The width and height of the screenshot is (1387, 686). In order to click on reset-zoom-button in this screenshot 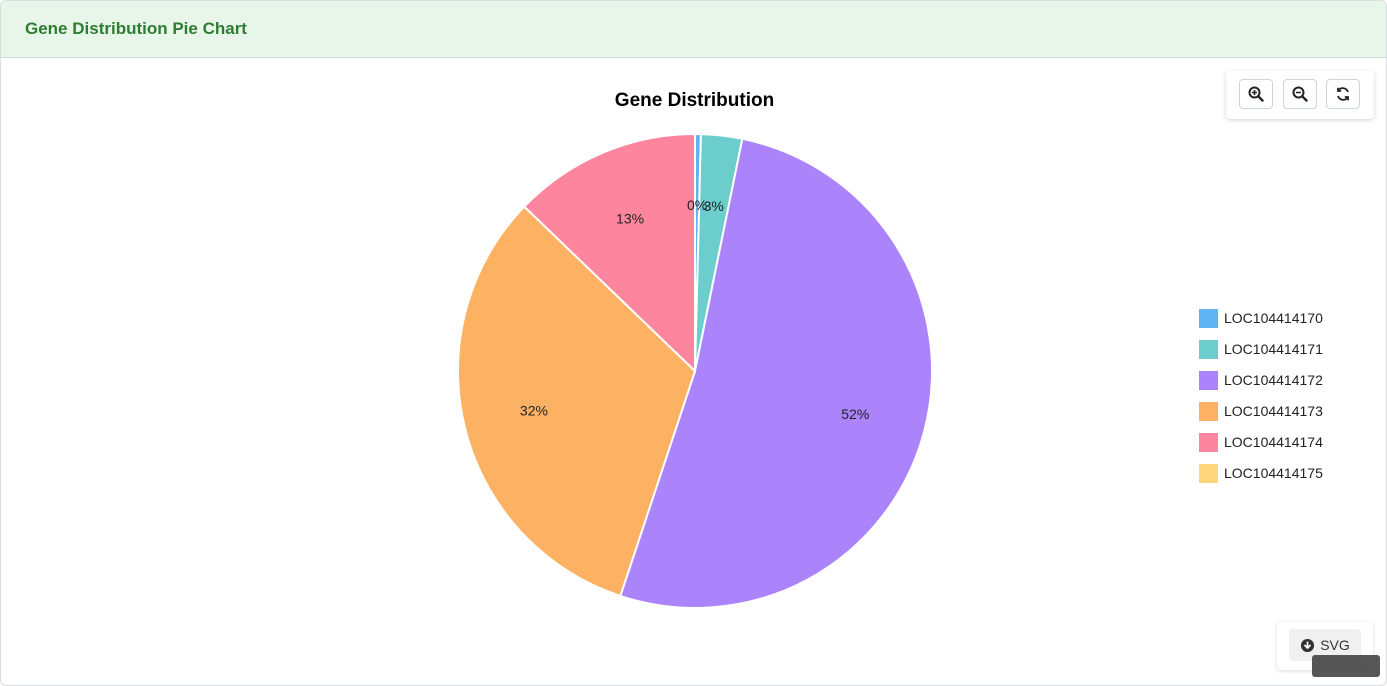, I will do `click(1343, 94)`.